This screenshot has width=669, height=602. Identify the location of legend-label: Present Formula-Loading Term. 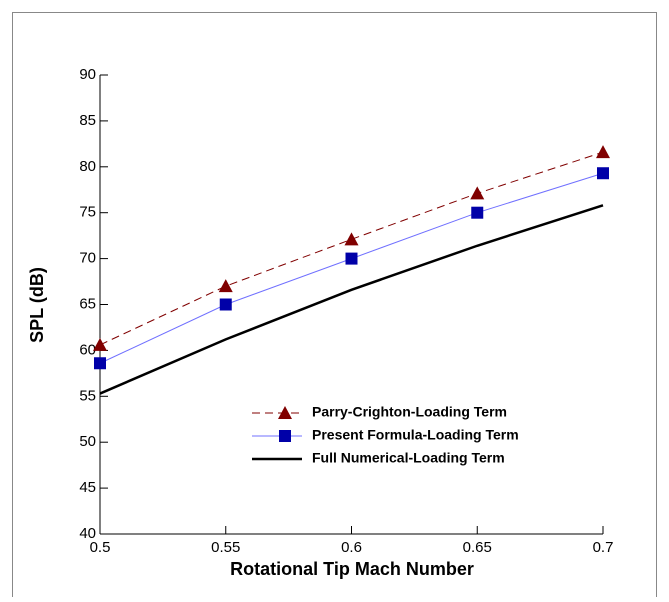
(415, 435).